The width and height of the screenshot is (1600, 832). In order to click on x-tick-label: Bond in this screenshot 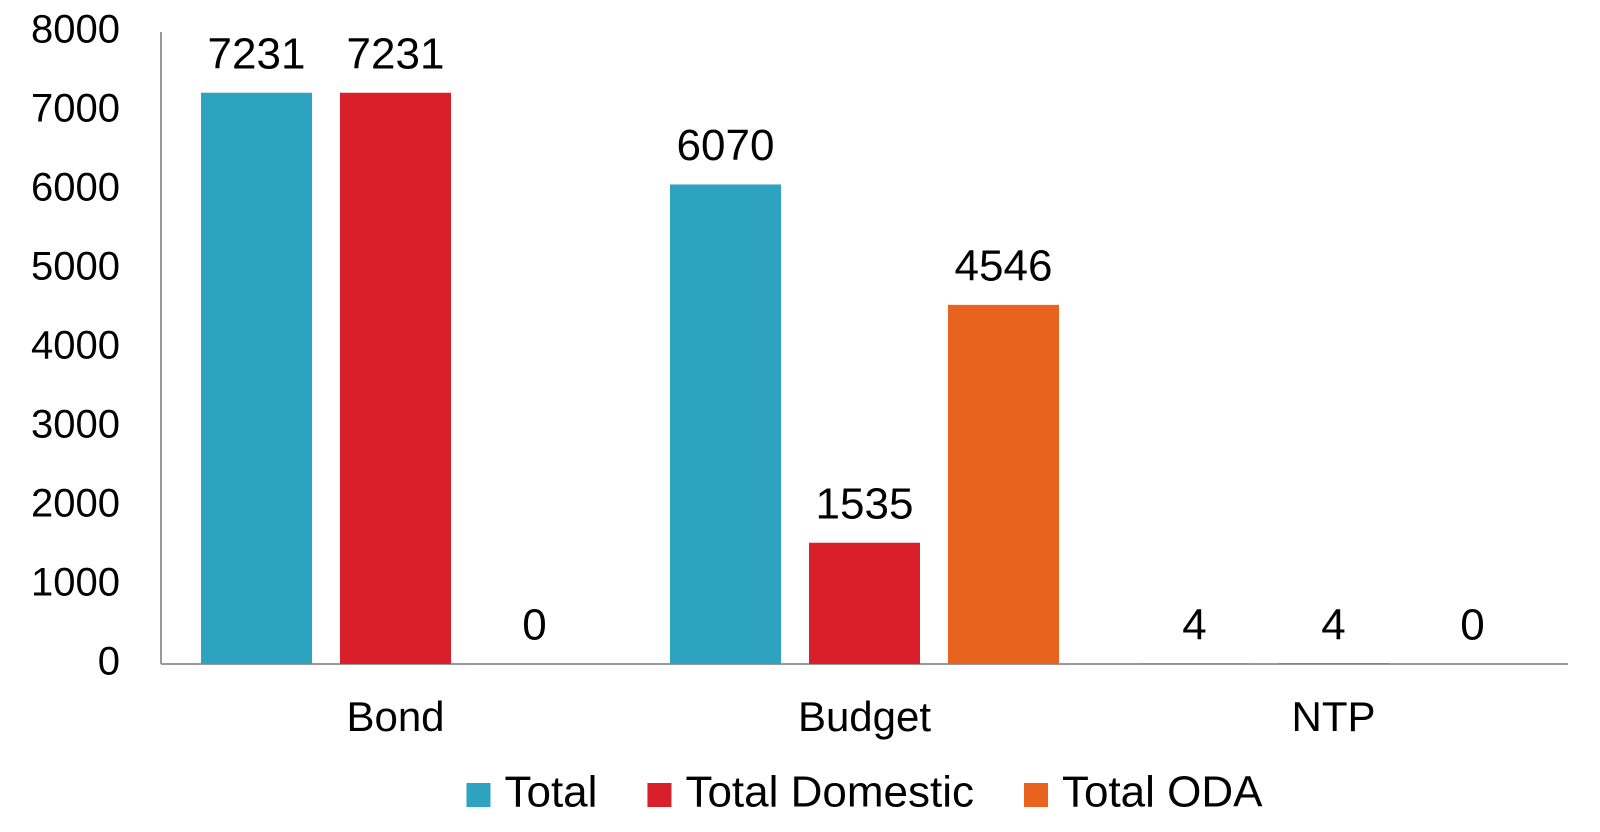, I will do `click(395, 716)`.